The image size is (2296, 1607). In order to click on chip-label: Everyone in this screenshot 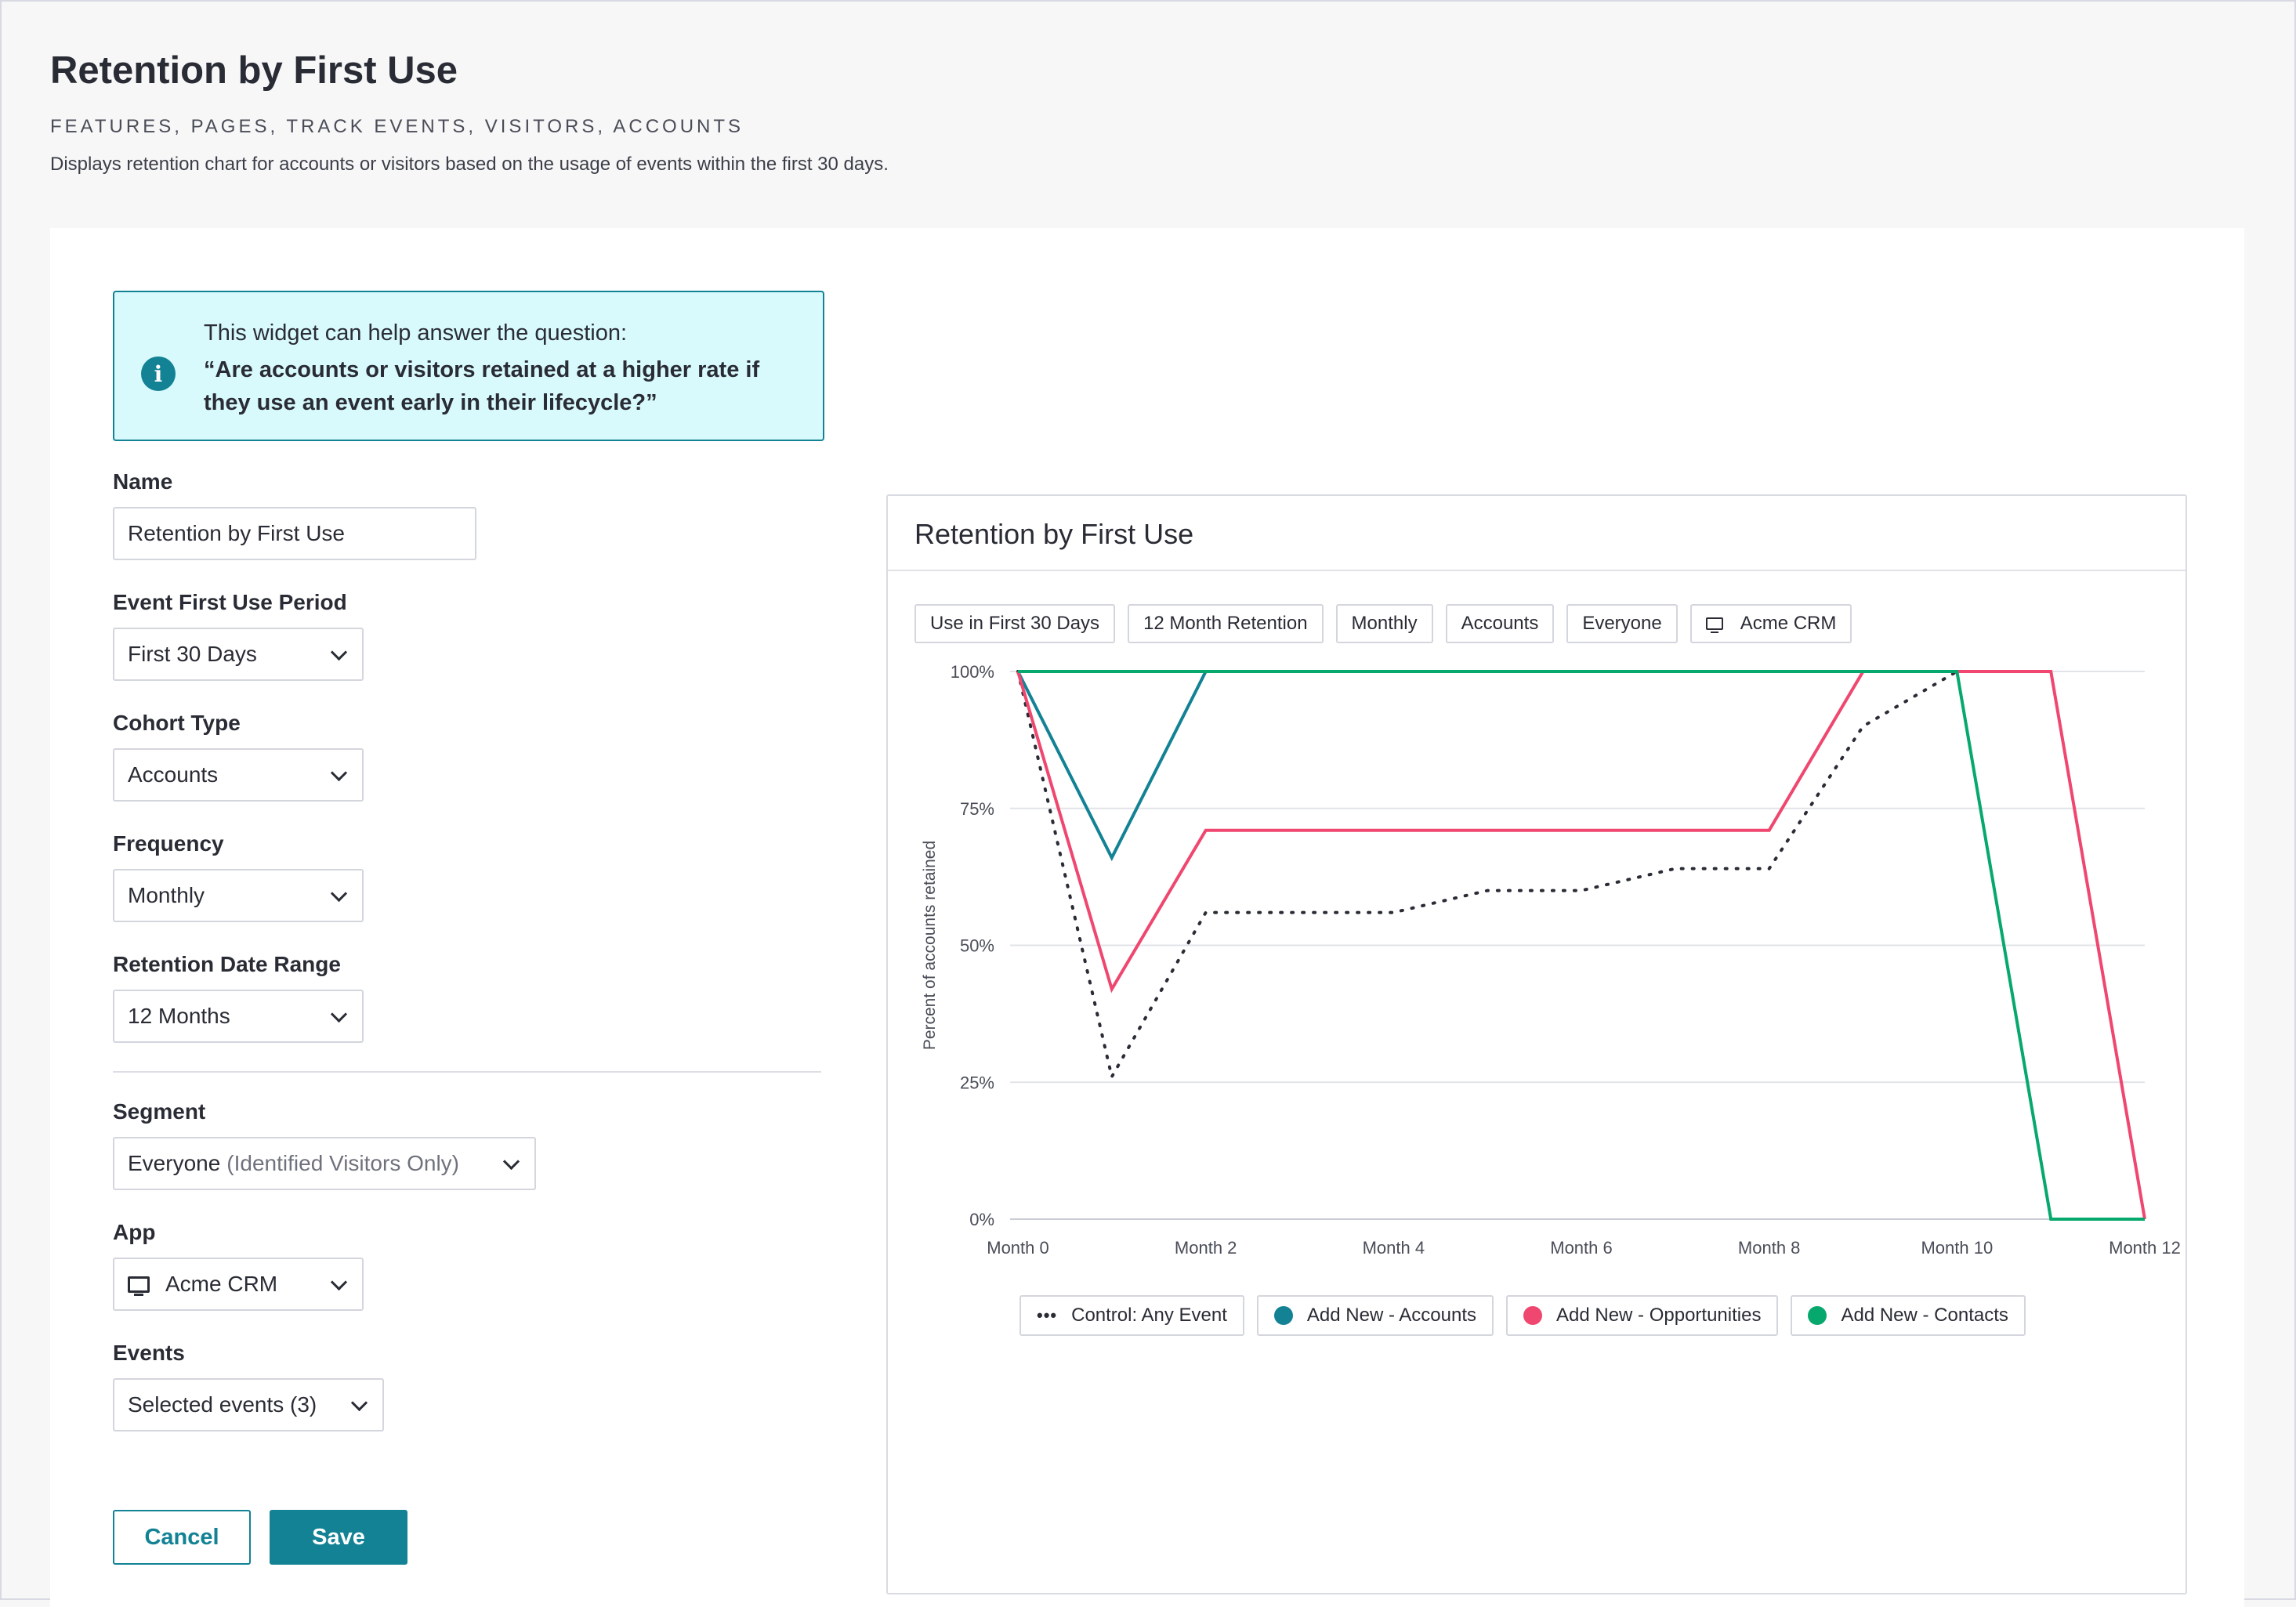, I will do `click(1622, 623)`.